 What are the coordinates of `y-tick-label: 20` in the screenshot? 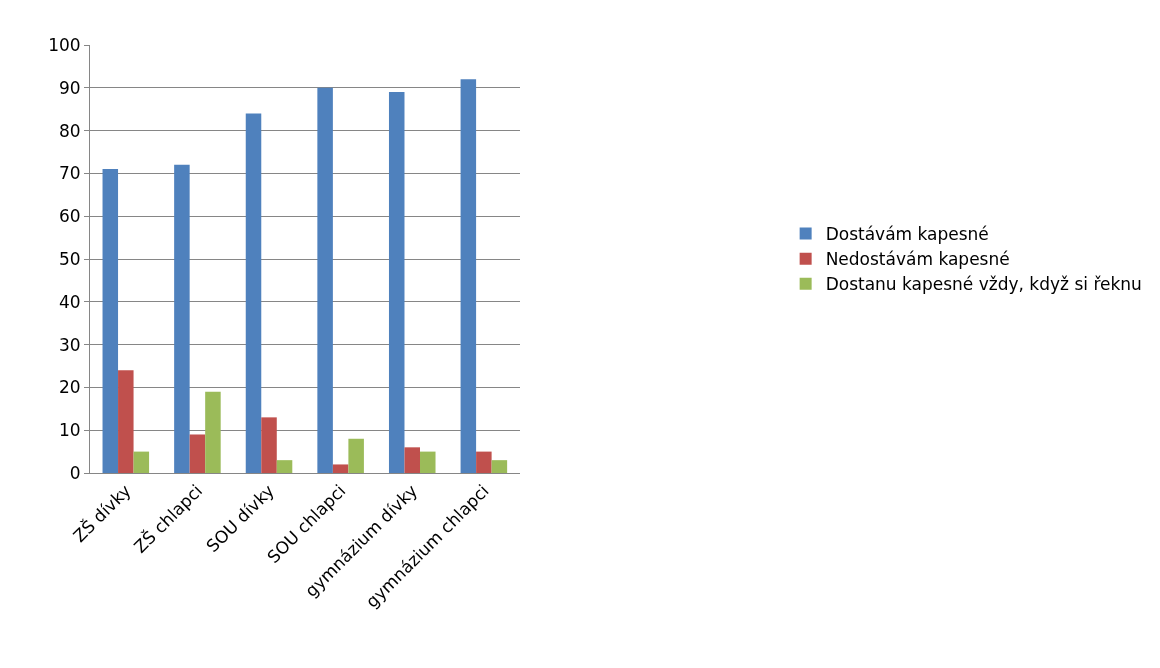 It's located at (69, 387).